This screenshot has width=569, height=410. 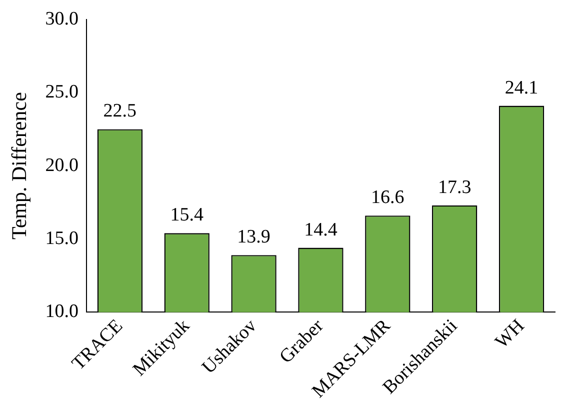 What do you see at coordinates (61, 92) in the screenshot?
I see `y-tick-label: 25.0` at bounding box center [61, 92].